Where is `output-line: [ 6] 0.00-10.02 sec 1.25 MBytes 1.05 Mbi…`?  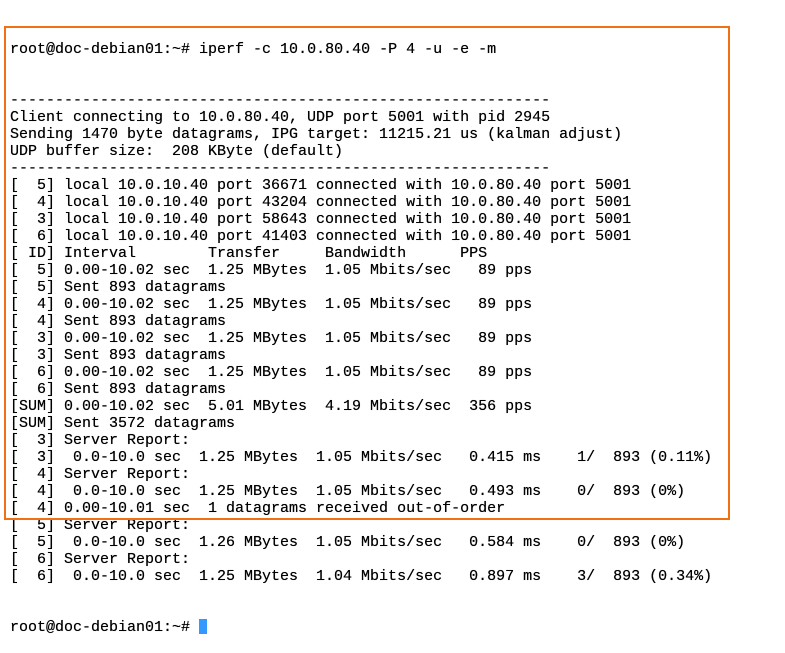 output-line: [ 6] 0.00-10.02 sec 1.25 MBytes 1.05 Mbi… is located at coordinates (271, 372).